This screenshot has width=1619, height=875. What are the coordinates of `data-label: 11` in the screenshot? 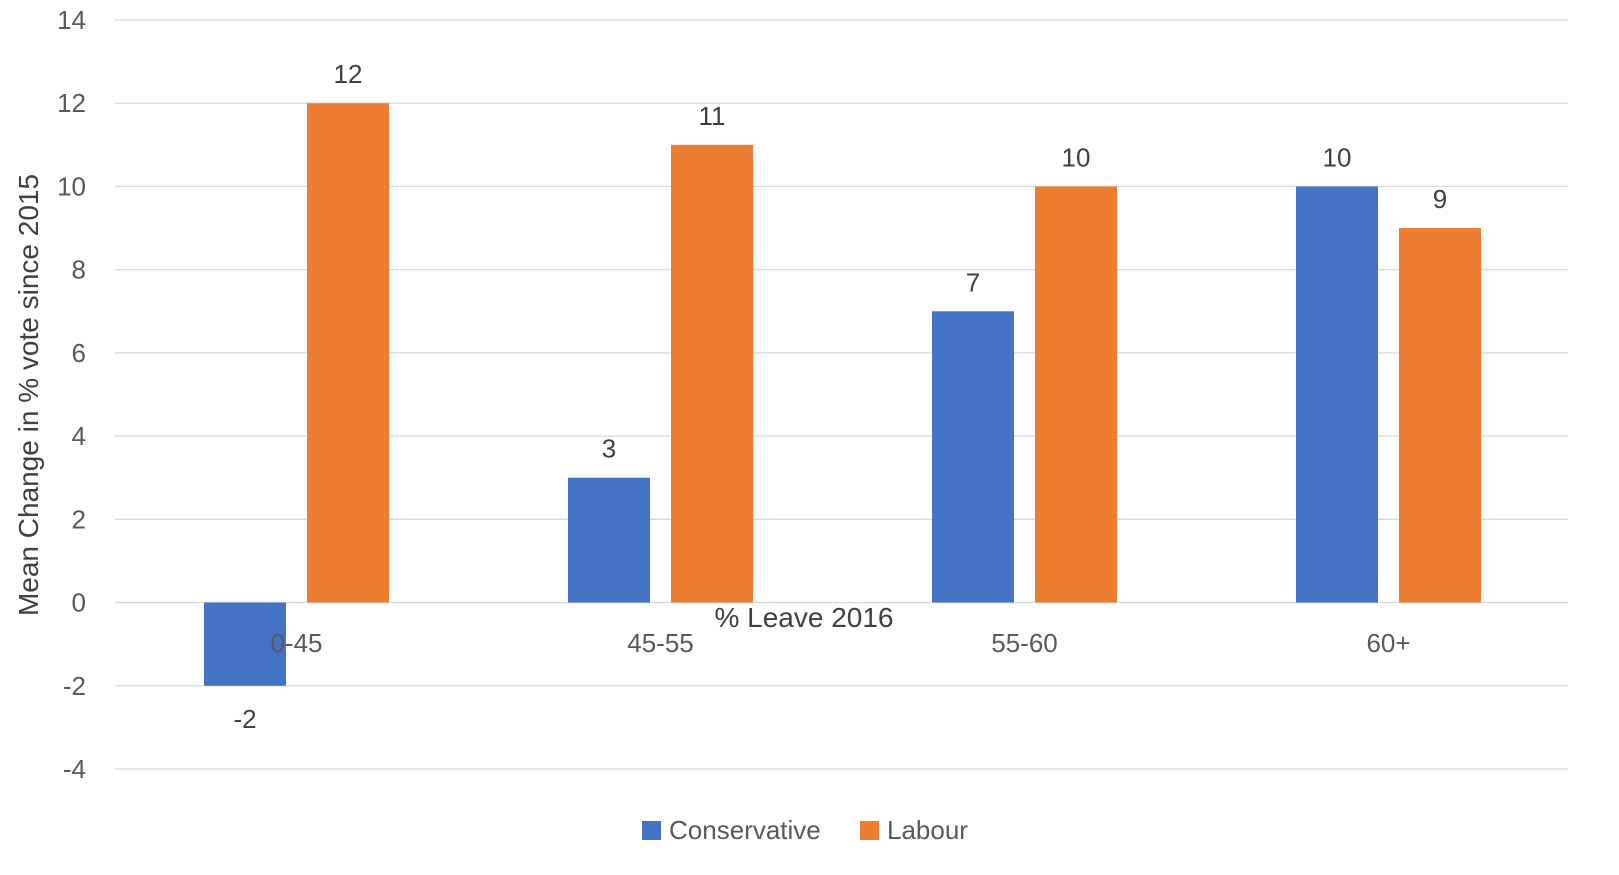 It's located at (712, 116).